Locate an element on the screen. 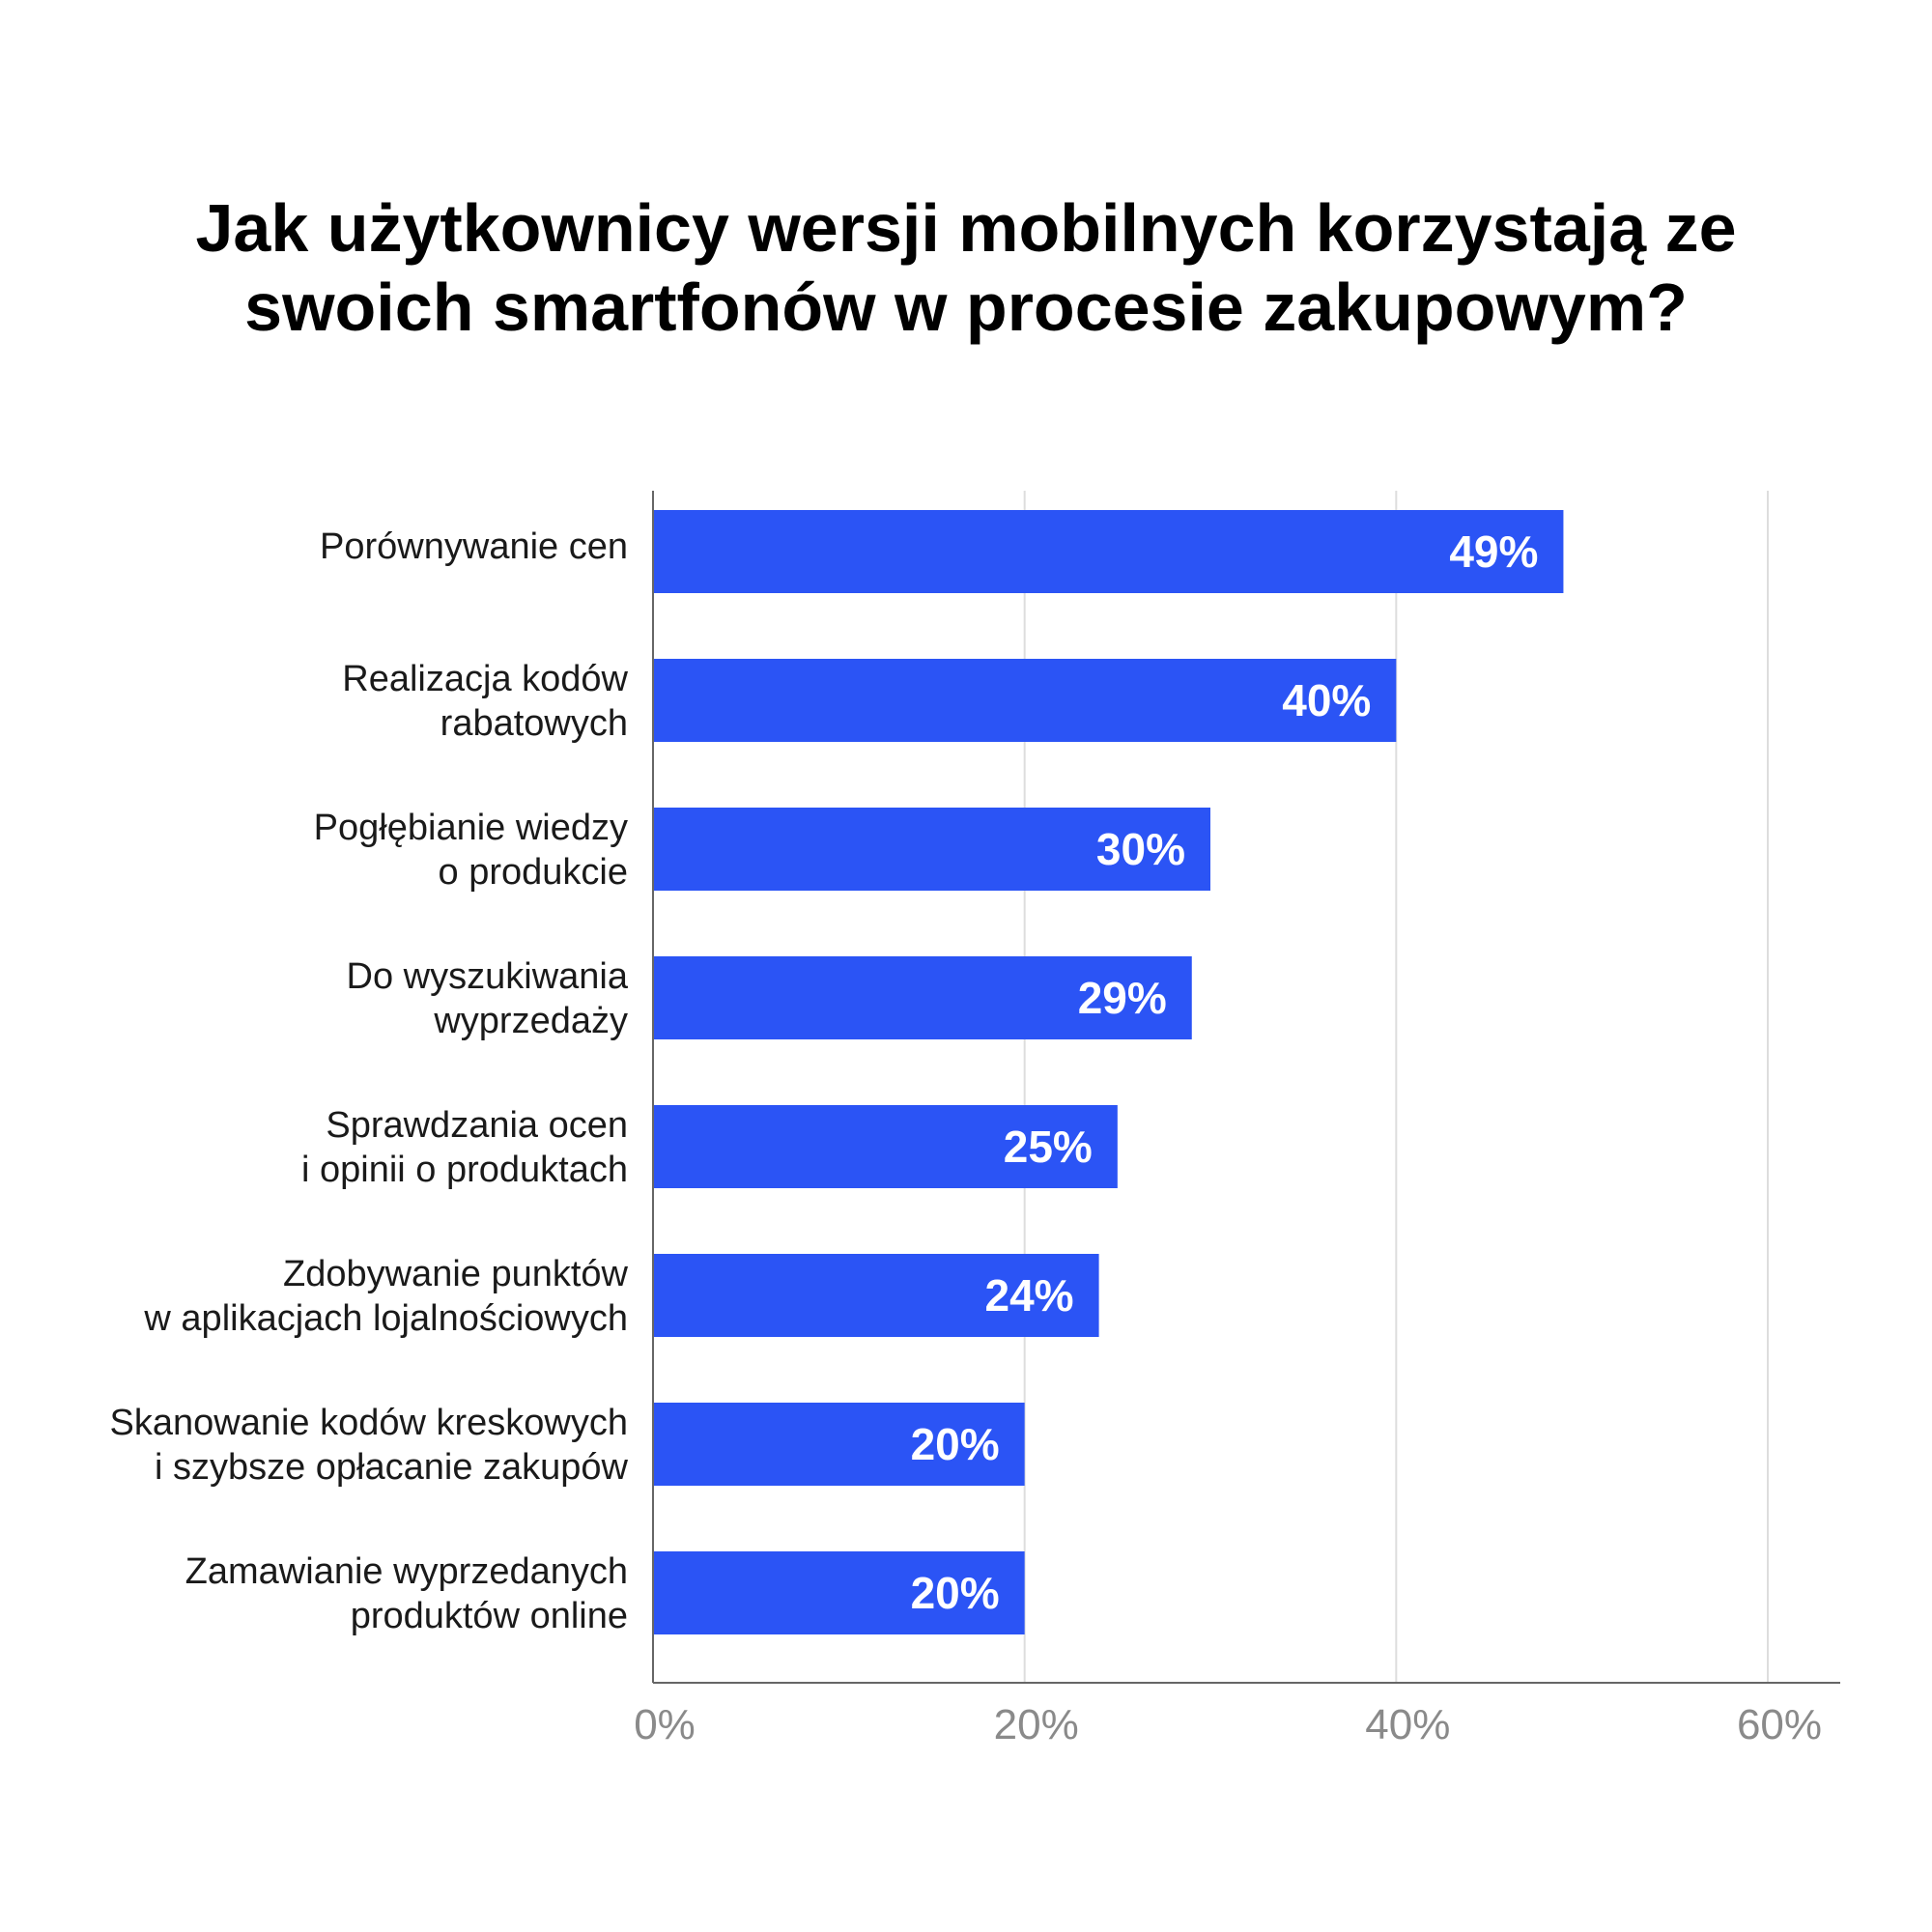 This screenshot has width=1932, height=1932. x-tick-label: 60% is located at coordinates (1779, 1724).